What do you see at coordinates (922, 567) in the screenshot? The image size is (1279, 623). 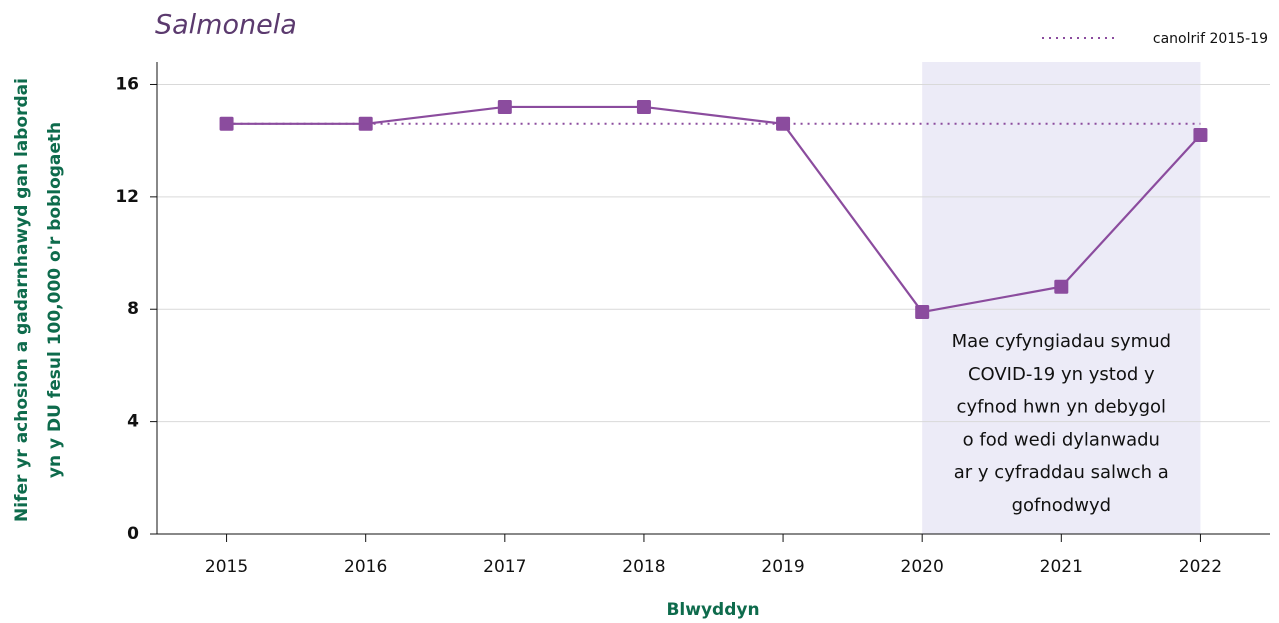 I see `x-tick-label: 2020` at bounding box center [922, 567].